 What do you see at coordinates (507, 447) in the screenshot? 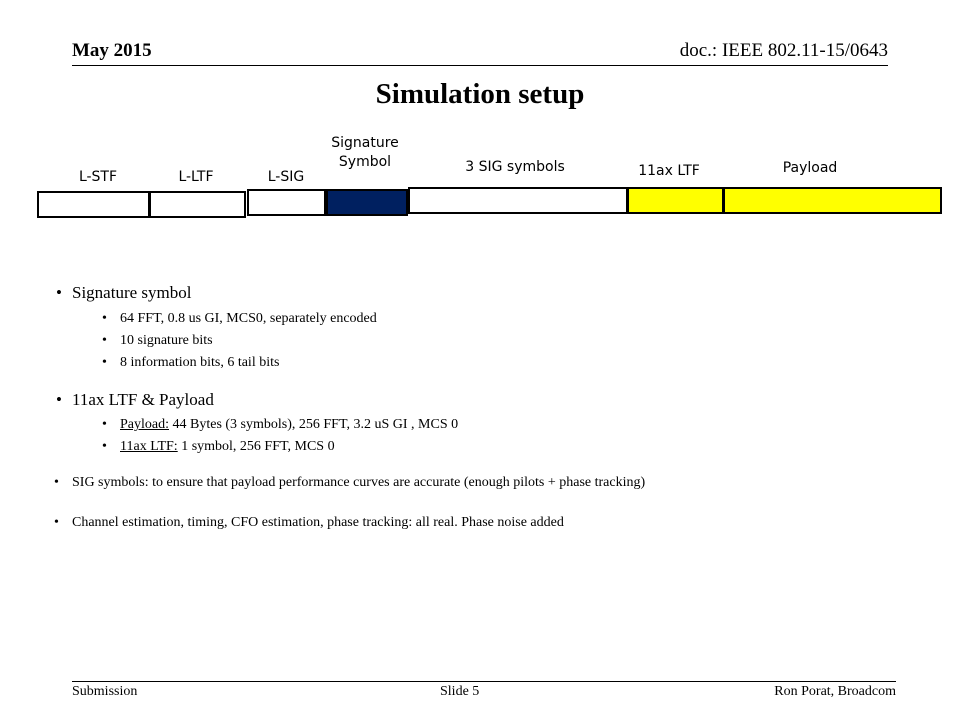
I see `sub-bullet-ltf: 11ax LTF: 1 symbol, 256 FFT, MCS 0` at bounding box center [507, 447].